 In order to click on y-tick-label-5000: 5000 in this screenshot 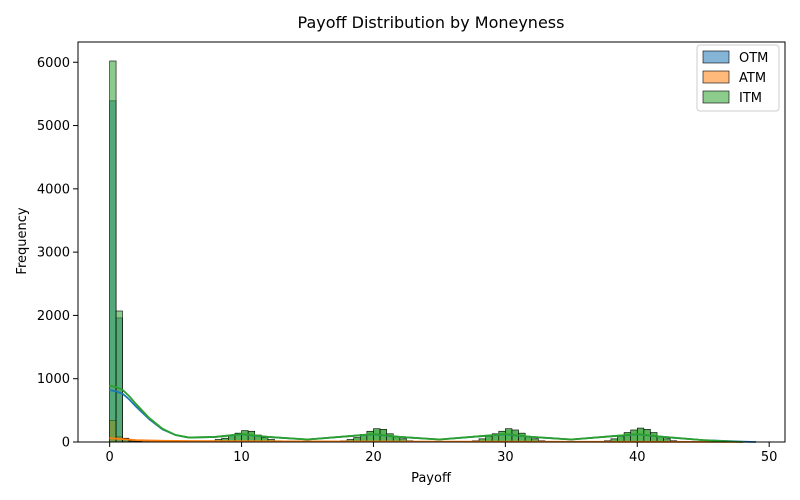, I will do `click(53, 126)`.